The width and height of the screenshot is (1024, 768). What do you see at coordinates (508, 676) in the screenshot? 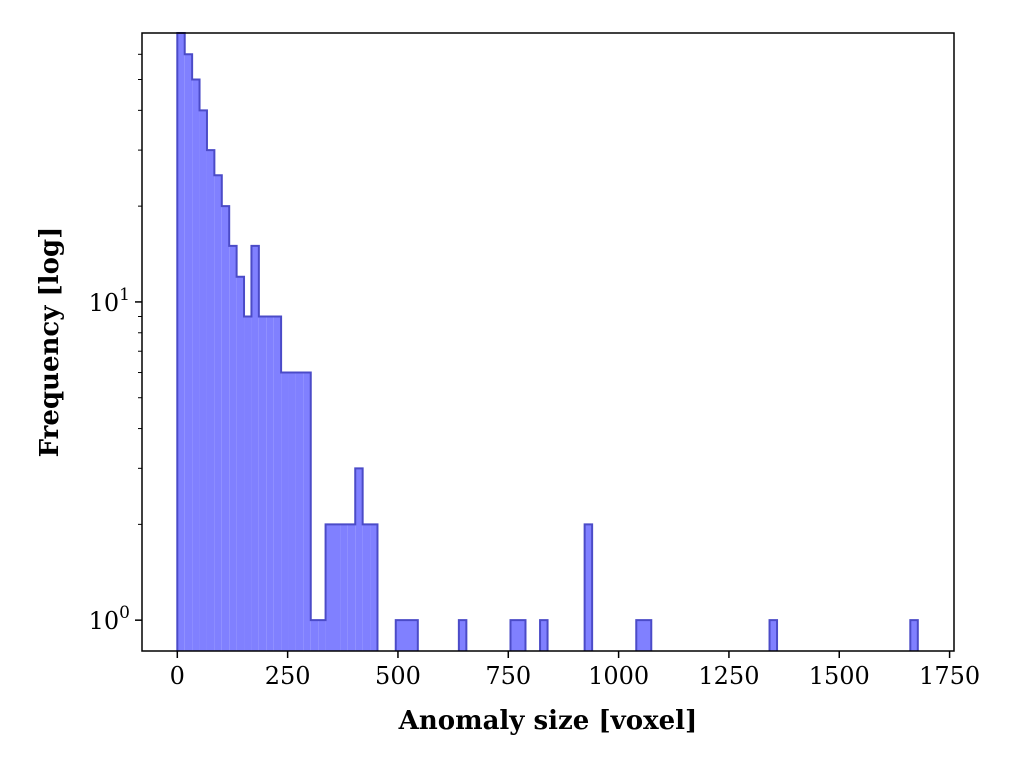
I see `x-tick-label: 750` at bounding box center [508, 676].